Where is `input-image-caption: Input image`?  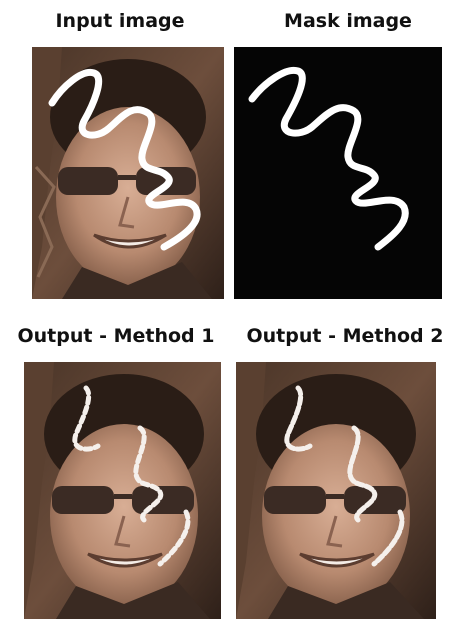
input-image-caption: Input image is located at coordinates (120, 21).